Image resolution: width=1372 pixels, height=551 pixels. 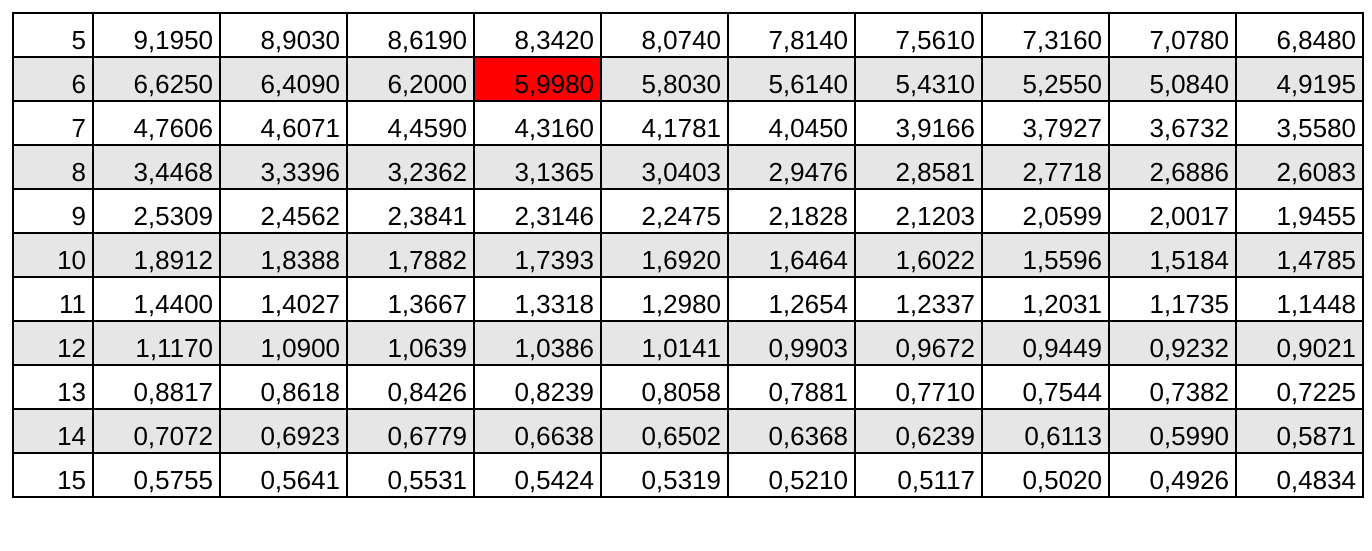 What do you see at coordinates (918, 255) in the screenshot?
I see `value-cell: 1,6022` at bounding box center [918, 255].